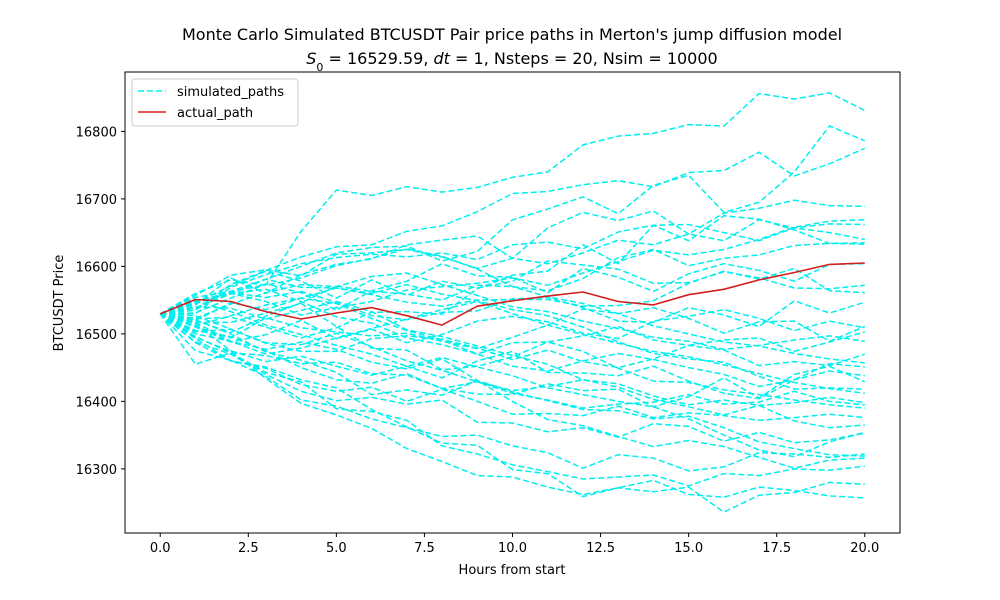 Image resolution: width=1000 pixels, height=600 pixels. Describe the element at coordinates (319, 67) in the screenshot. I see `subtitle-s-subscript: 0` at that location.